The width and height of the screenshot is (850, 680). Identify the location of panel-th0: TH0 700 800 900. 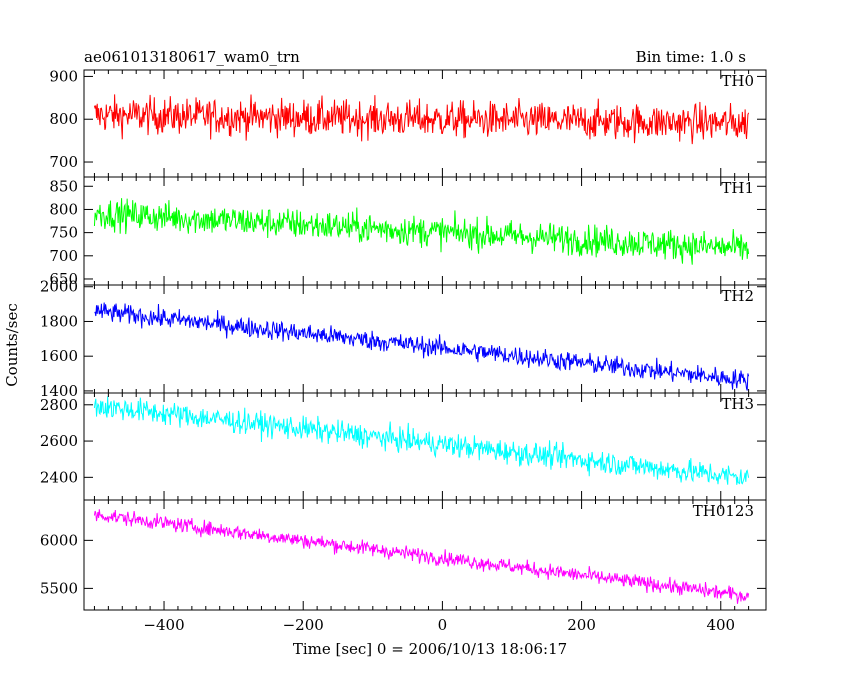
(408, 122).